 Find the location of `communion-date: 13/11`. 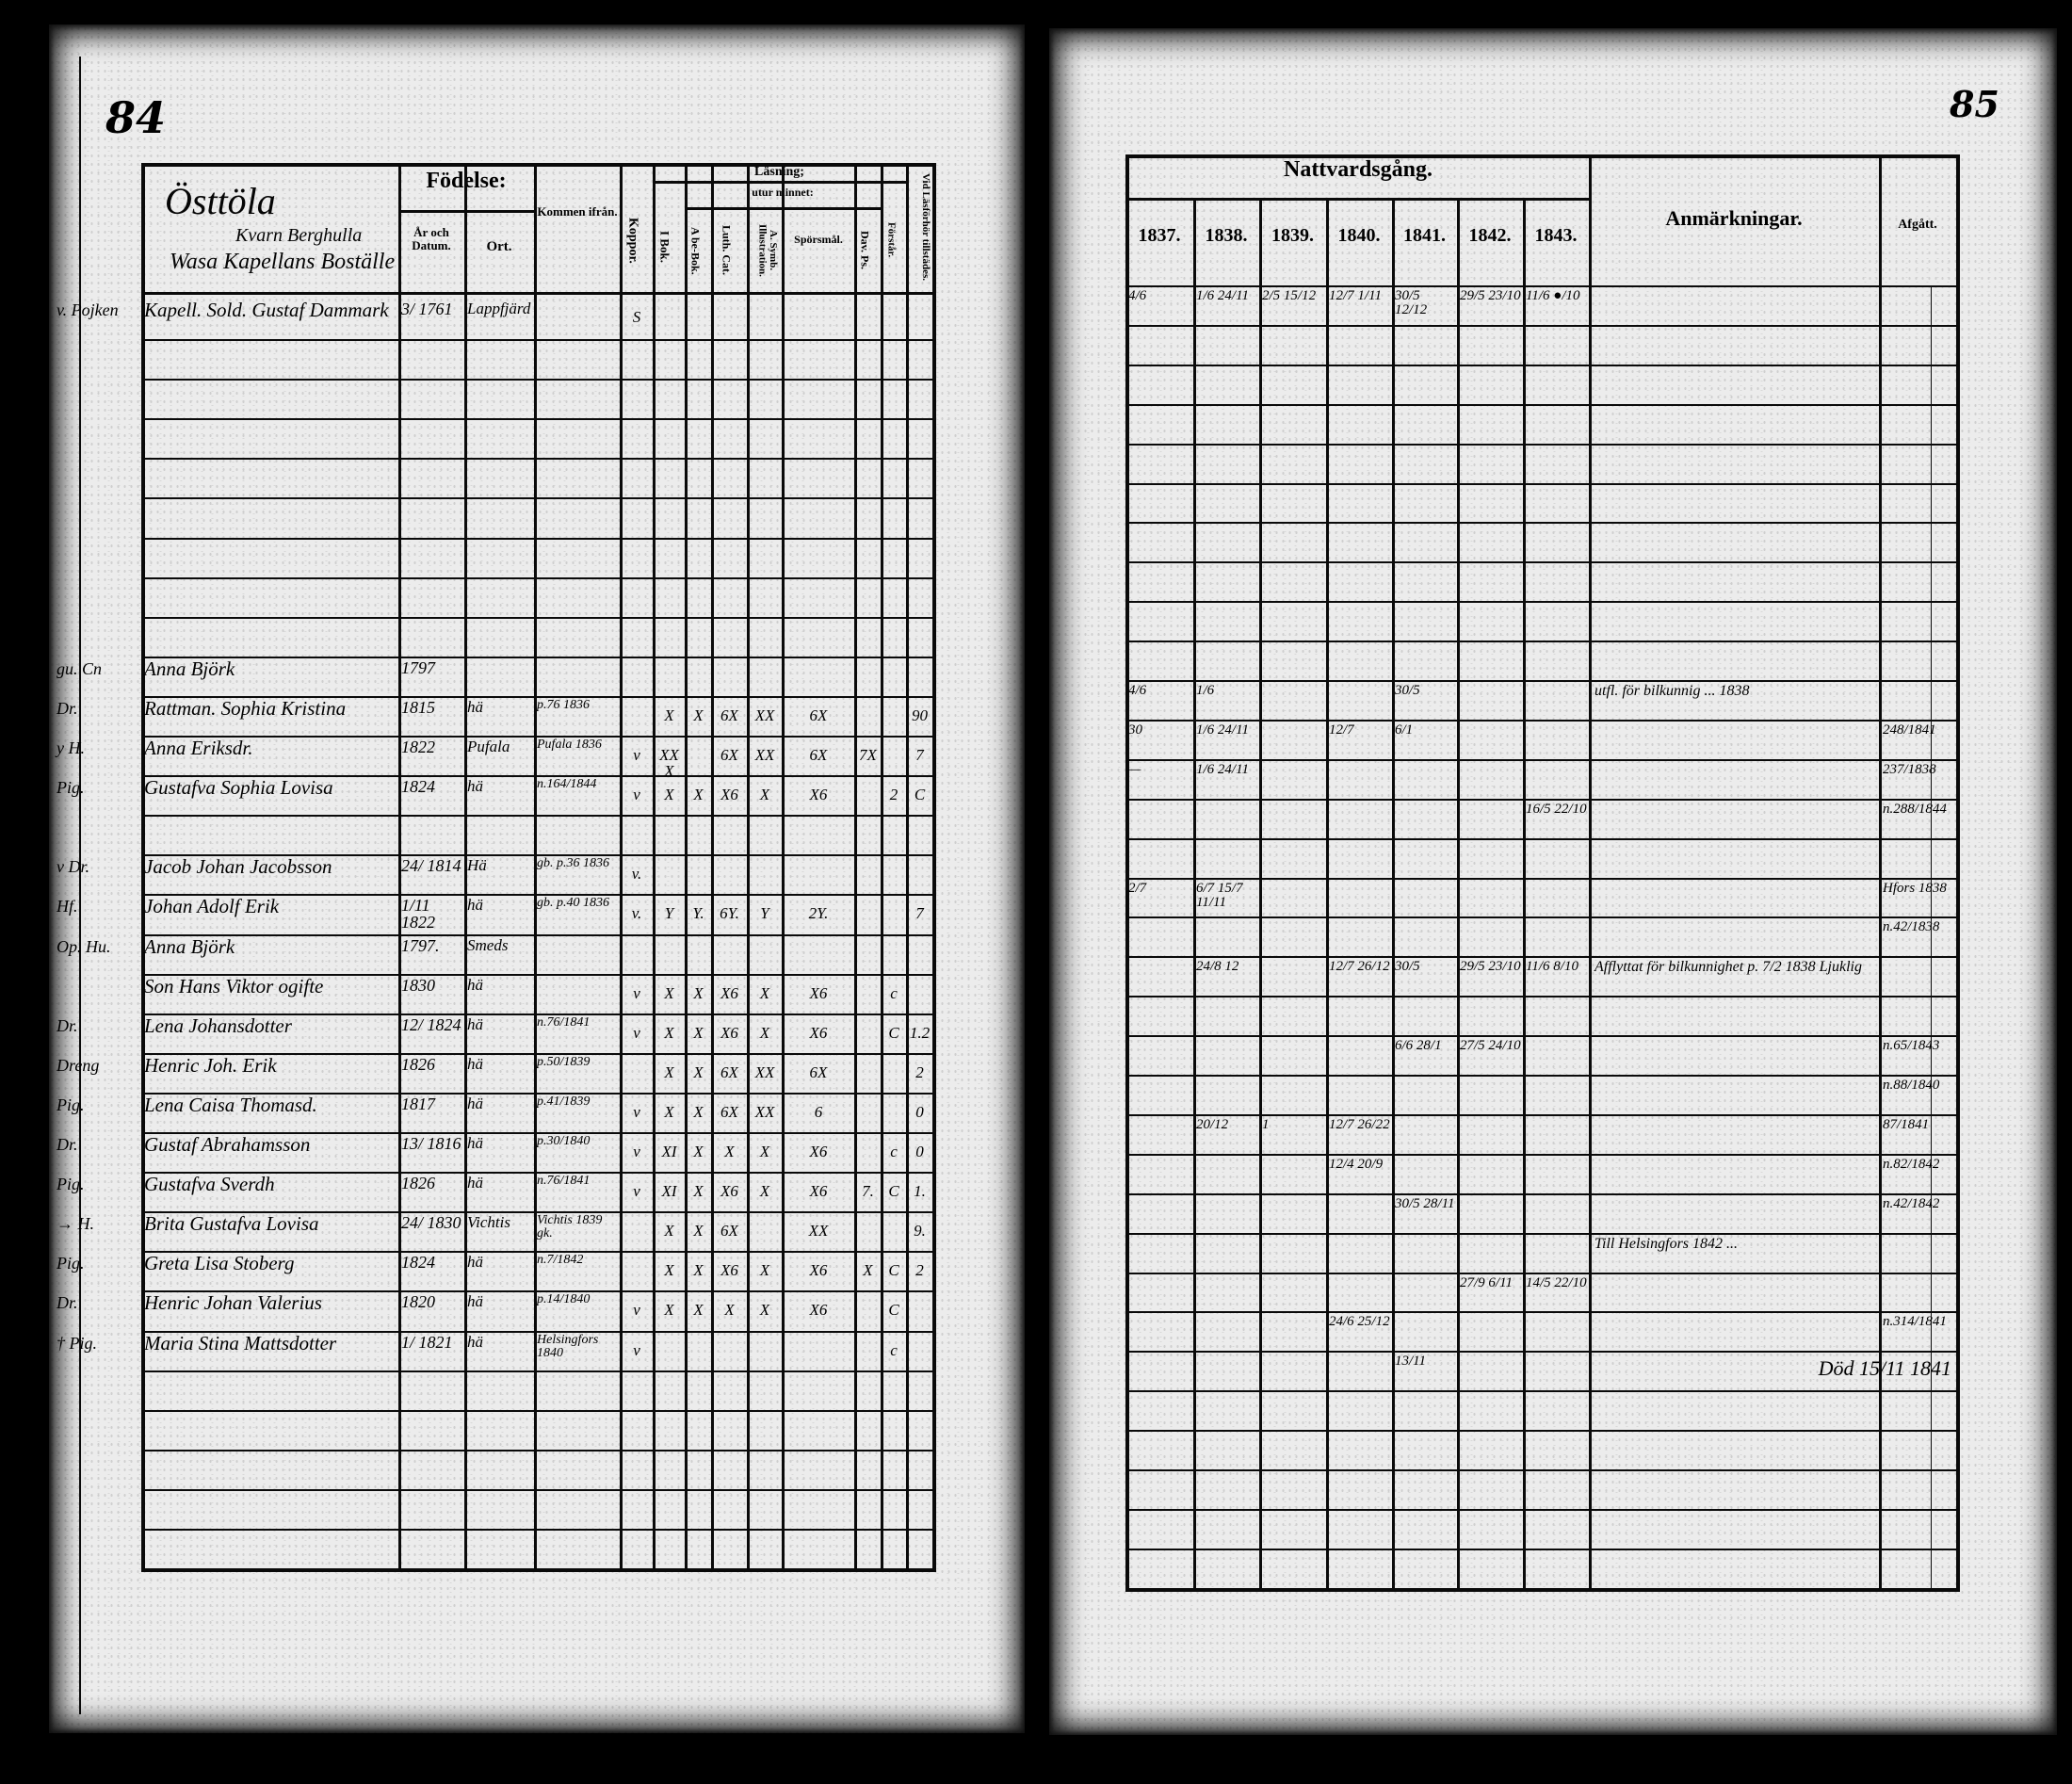

communion-date: 13/11 is located at coordinates (1411, 1362).